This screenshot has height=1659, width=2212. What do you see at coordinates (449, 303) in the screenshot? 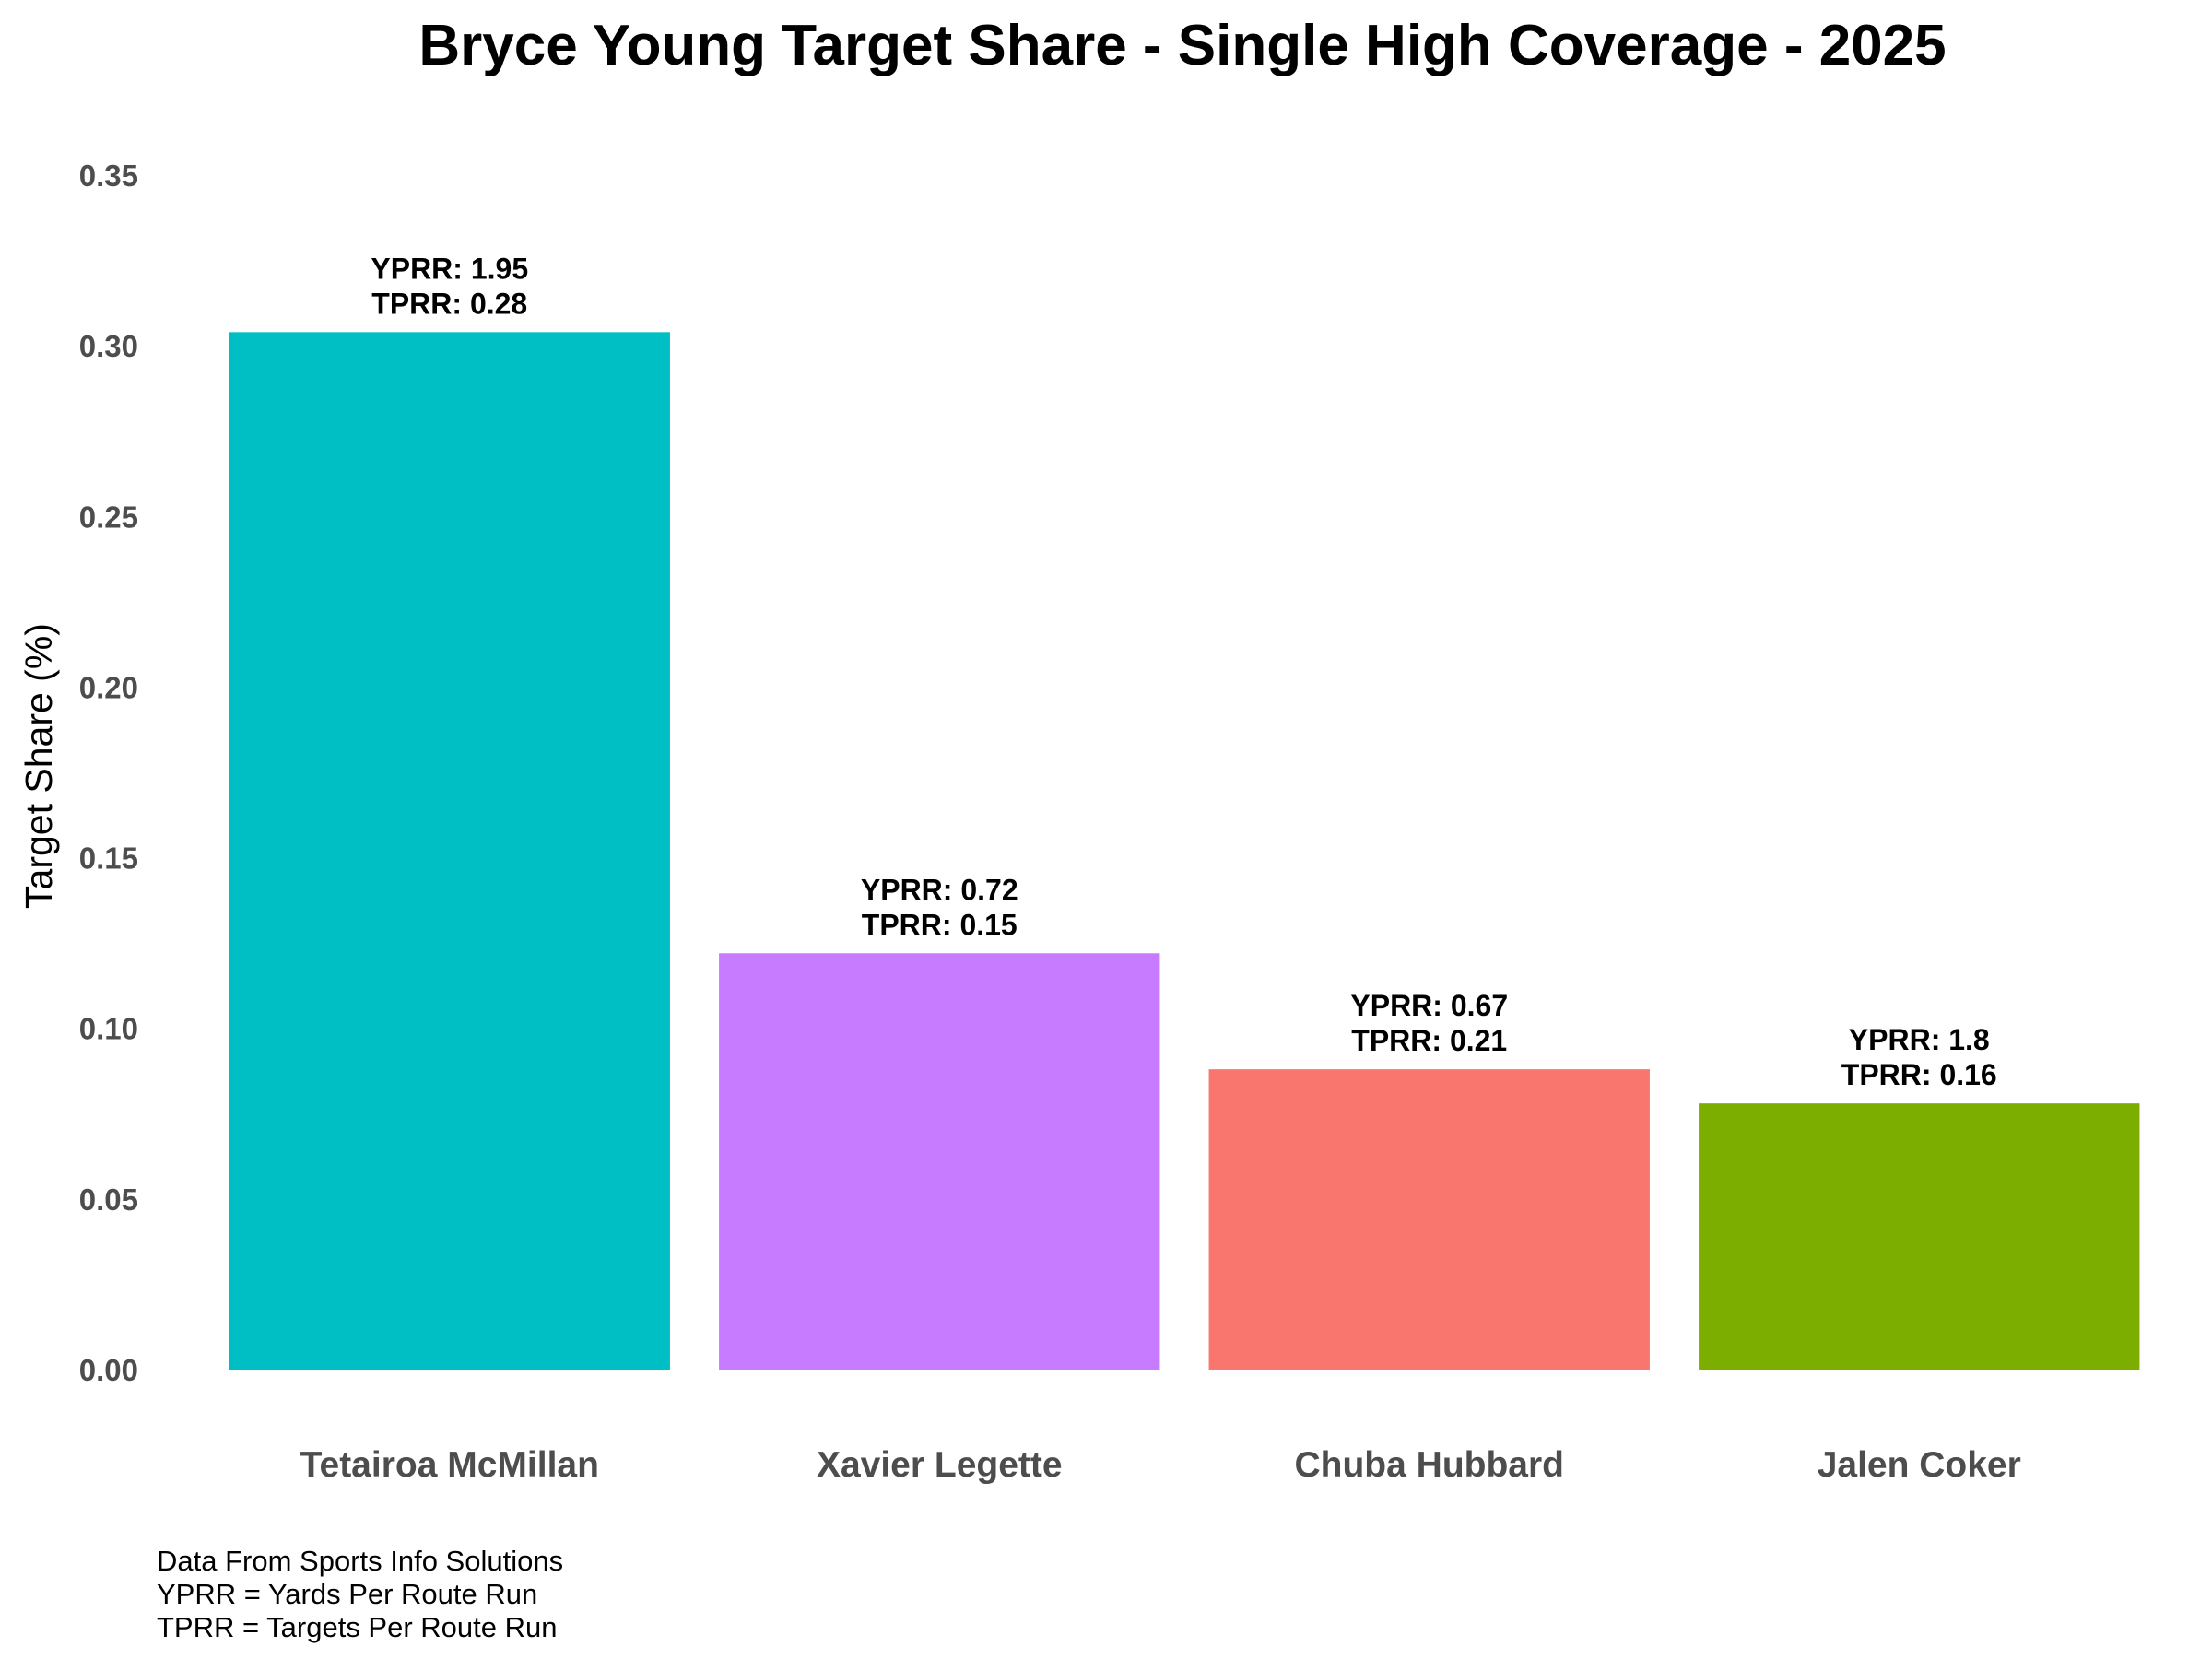
I see `bar-annotation-line: TPRR: 0.28` at bounding box center [449, 303].